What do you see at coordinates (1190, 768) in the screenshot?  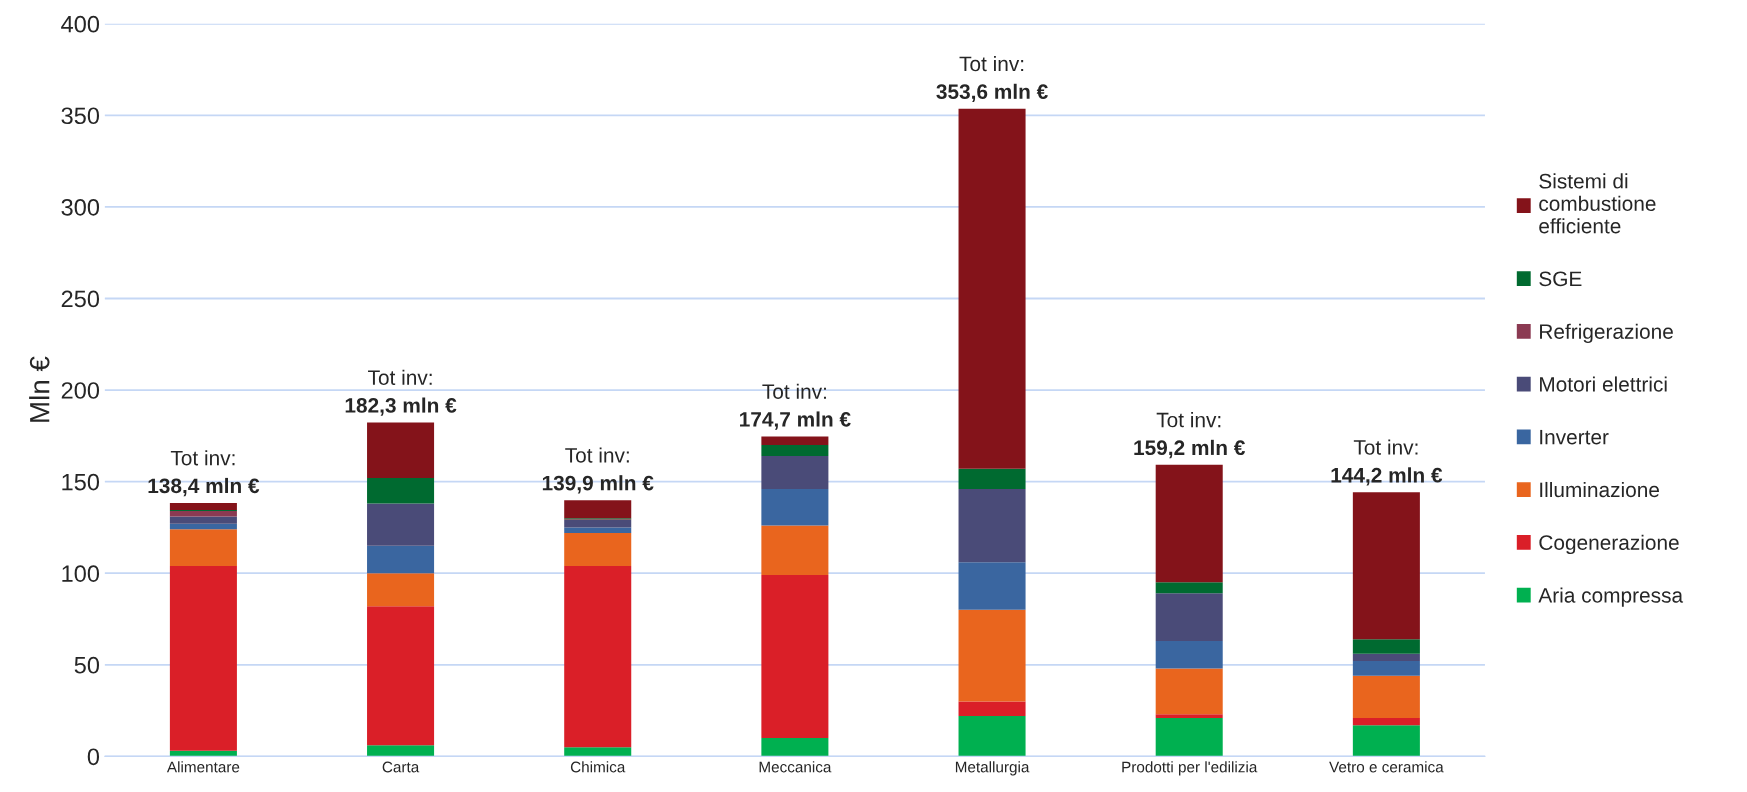 I see `x-tick-label: Prodotti per l'edilizia` at bounding box center [1190, 768].